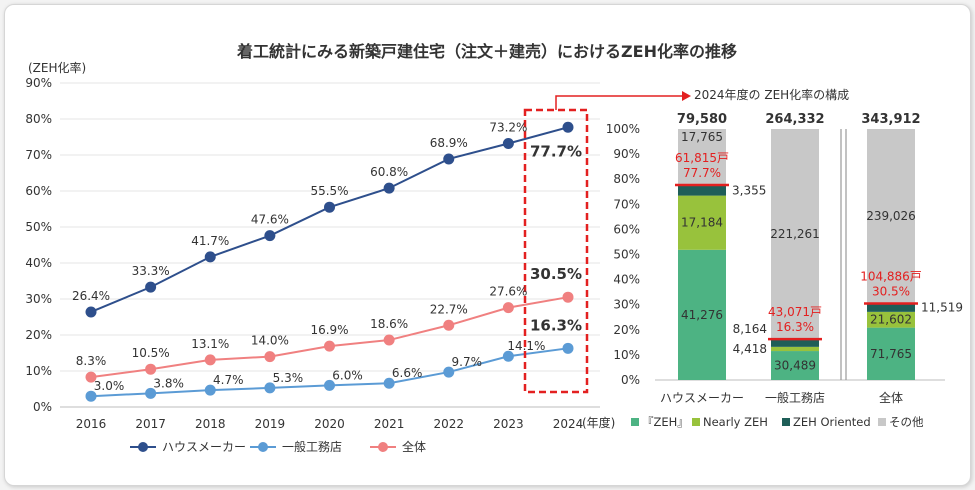 The image size is (975, 490). I want to click on line-chart-y-tick-label: 50%, so click(38, 227).